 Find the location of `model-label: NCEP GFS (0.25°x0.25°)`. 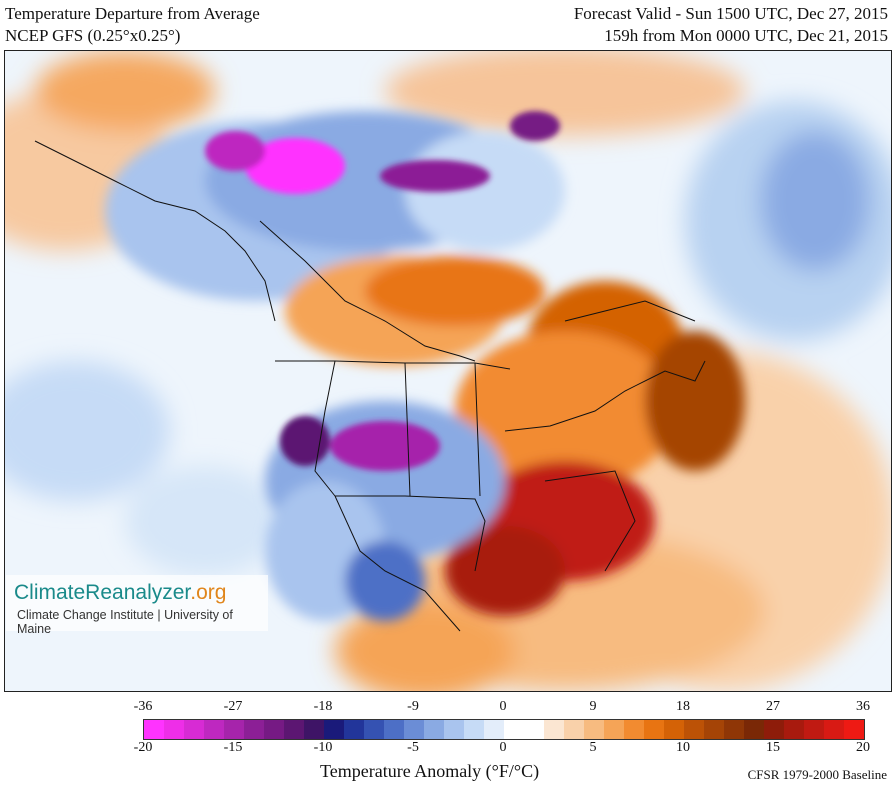

model-label: NCEP GFS (0.25°x0.25°) is located at coordinates (93, 35).